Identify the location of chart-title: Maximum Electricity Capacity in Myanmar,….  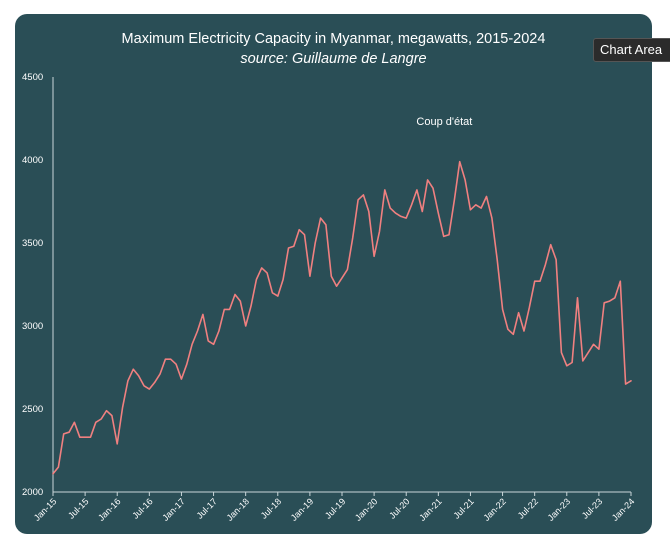
(333, 39).